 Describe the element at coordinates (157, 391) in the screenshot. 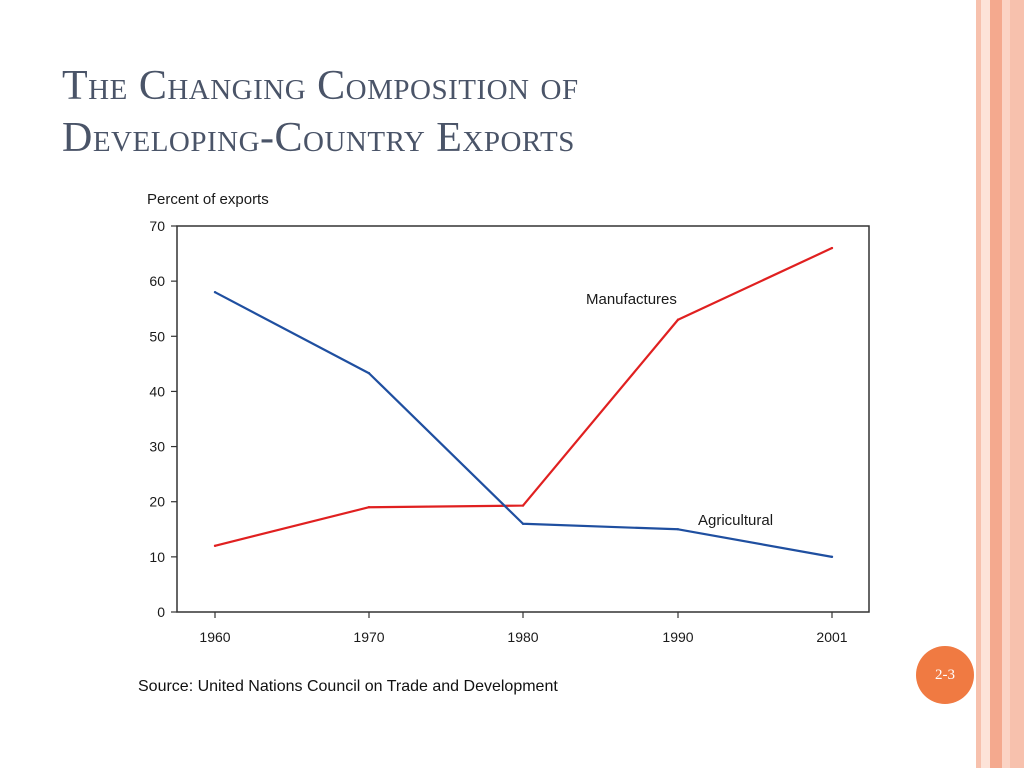

I see `y-tick-label: 40` at that location.